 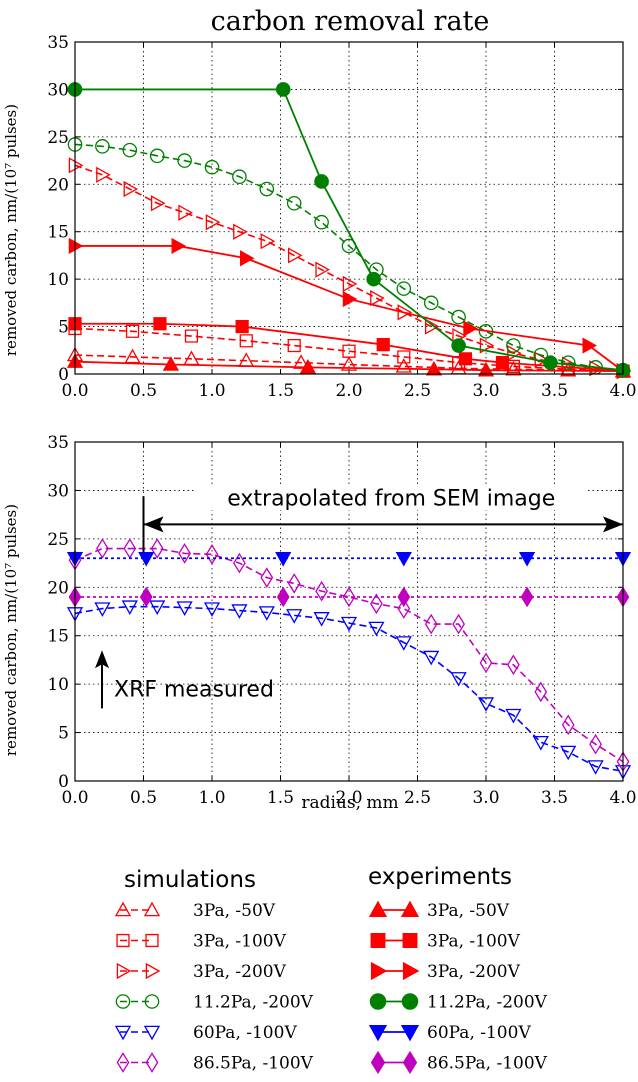 What do you see at coordinates (440, 877) in the screenshot?
I see `legend-experiments-title: experiments` at bounding box center [440, 877].